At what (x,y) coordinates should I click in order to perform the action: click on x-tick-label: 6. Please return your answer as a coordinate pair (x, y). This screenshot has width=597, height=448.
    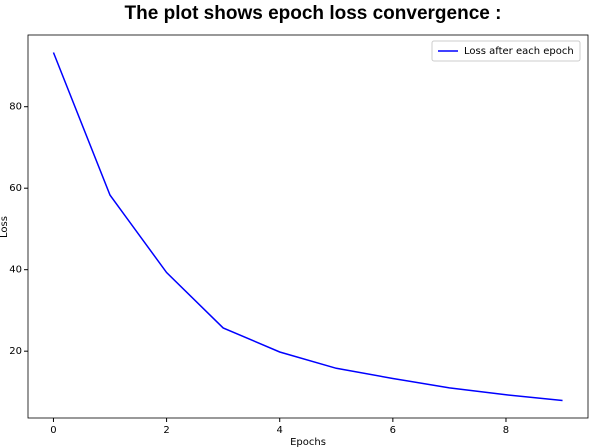
    Looking at the image, I should click on (393, 430).